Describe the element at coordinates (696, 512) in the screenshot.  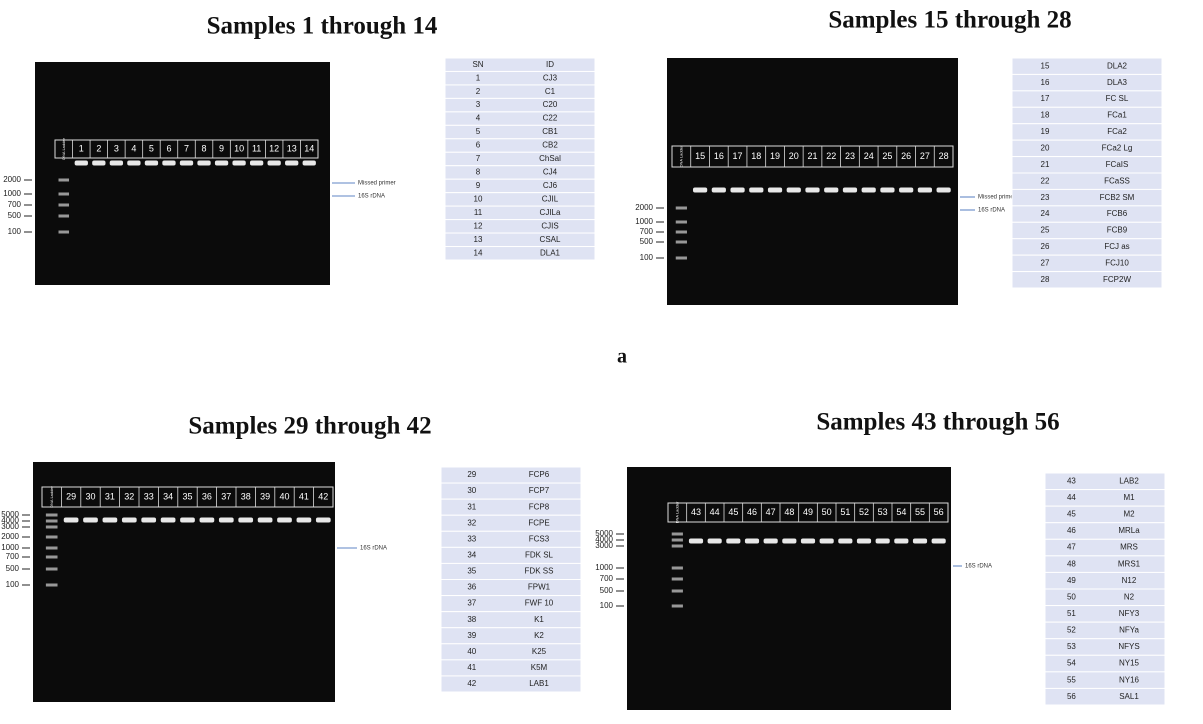
I see `lane-number: 43` at that location.